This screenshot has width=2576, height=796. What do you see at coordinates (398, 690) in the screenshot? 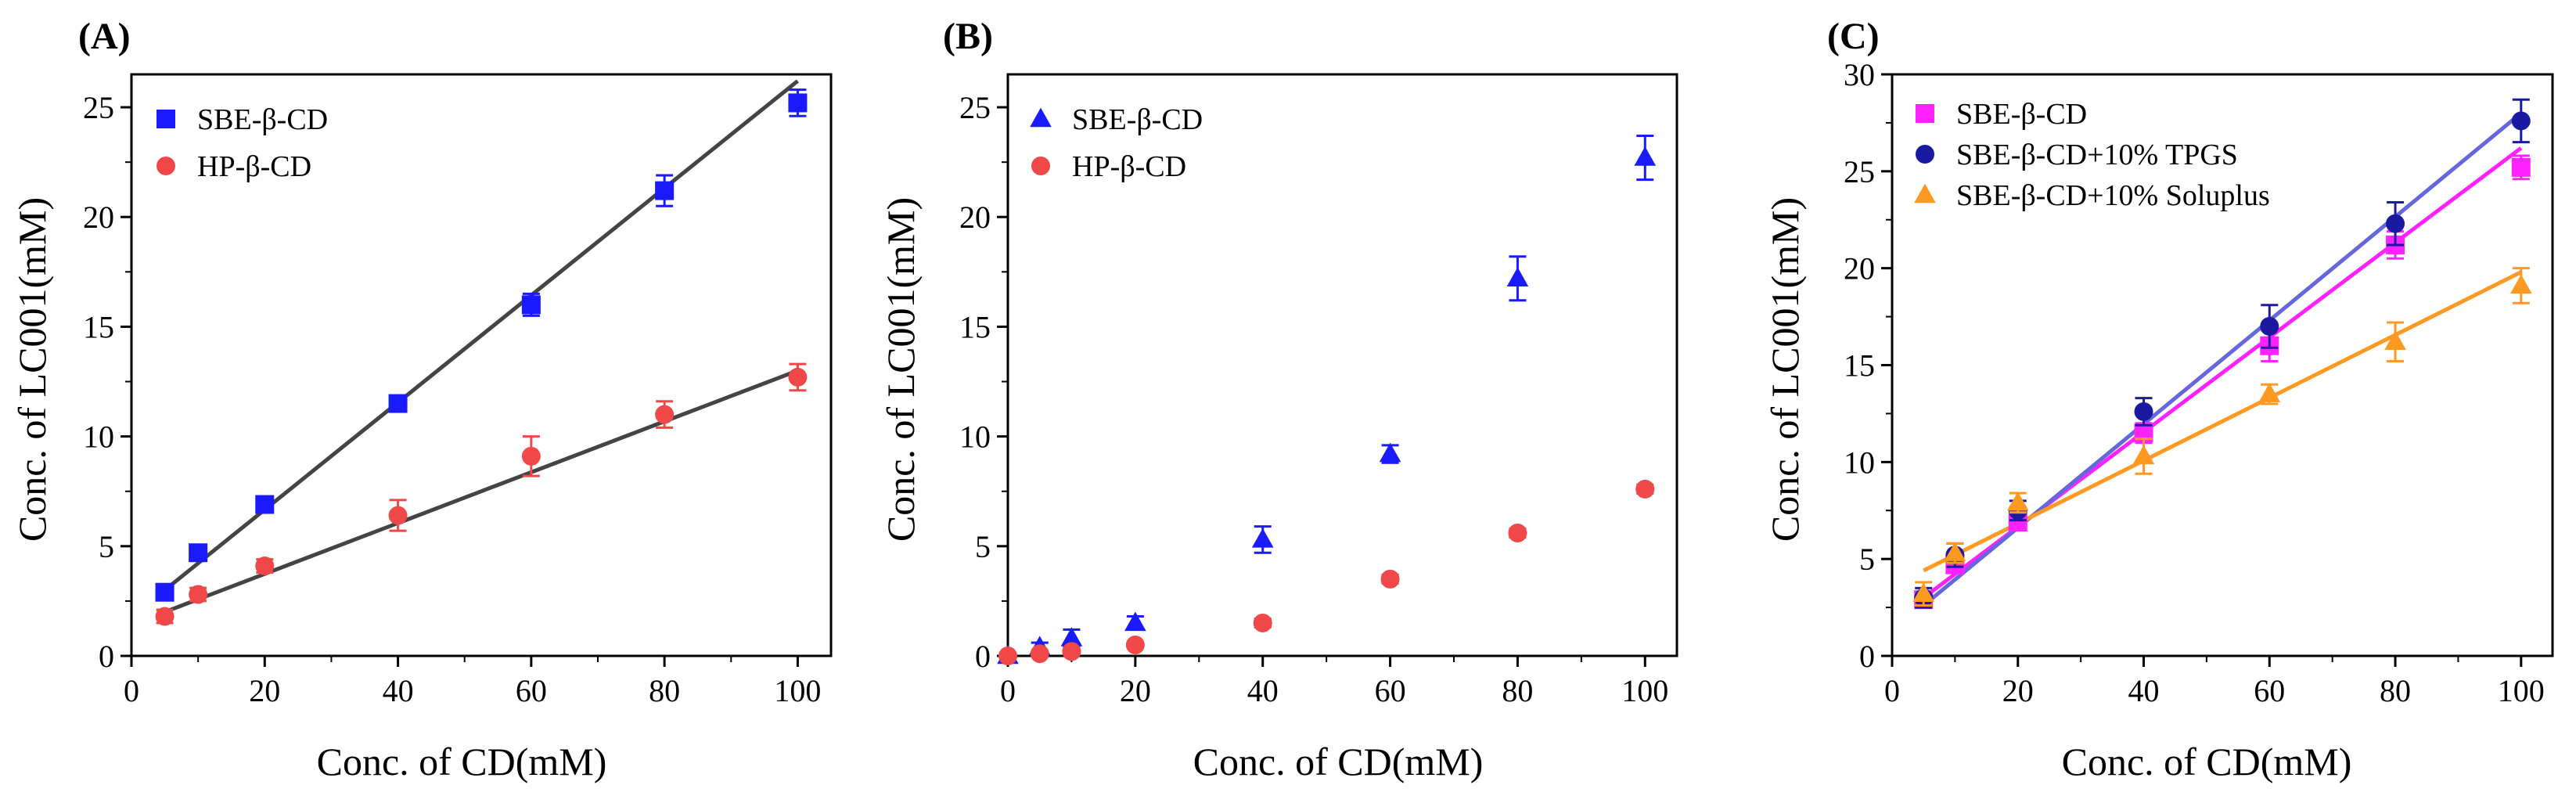
I see `panel-a-x-tick-label: 40` at bounding box center [398, 690].